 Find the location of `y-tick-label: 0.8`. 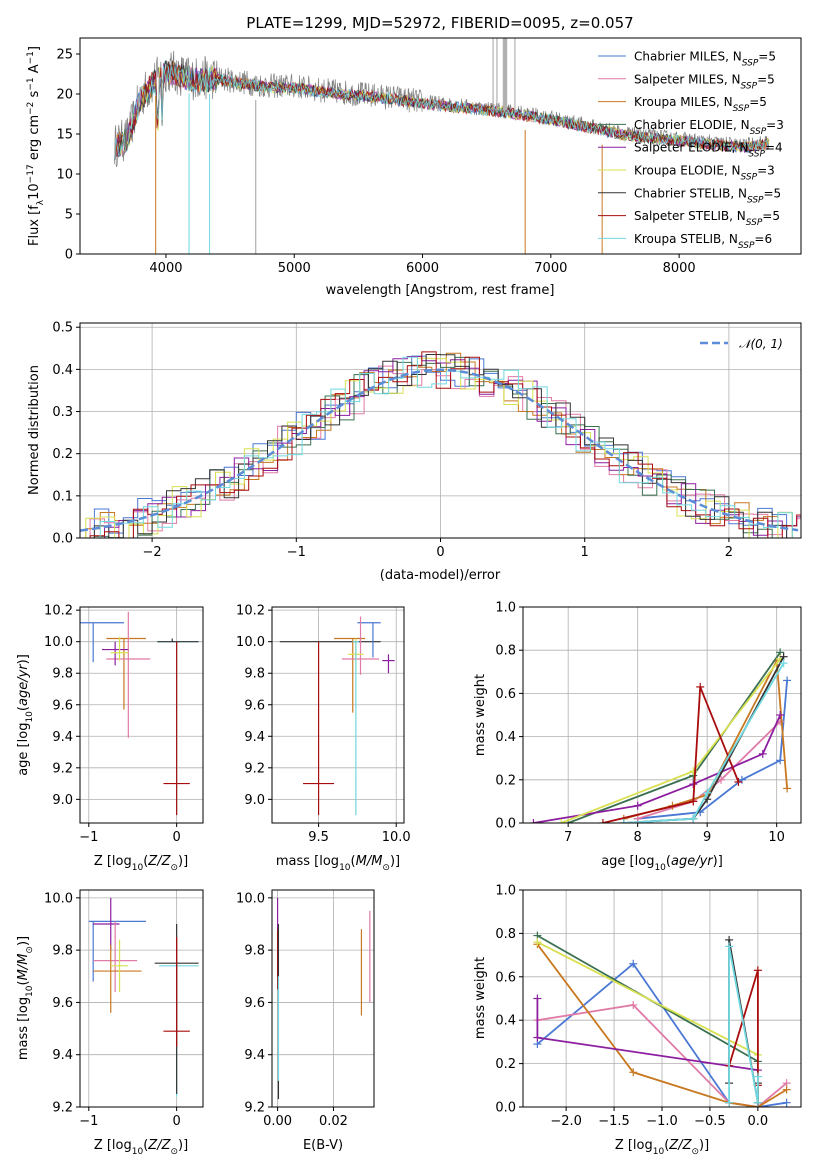

y-tick-label: 0.8 is located at coordinates (505, 651).